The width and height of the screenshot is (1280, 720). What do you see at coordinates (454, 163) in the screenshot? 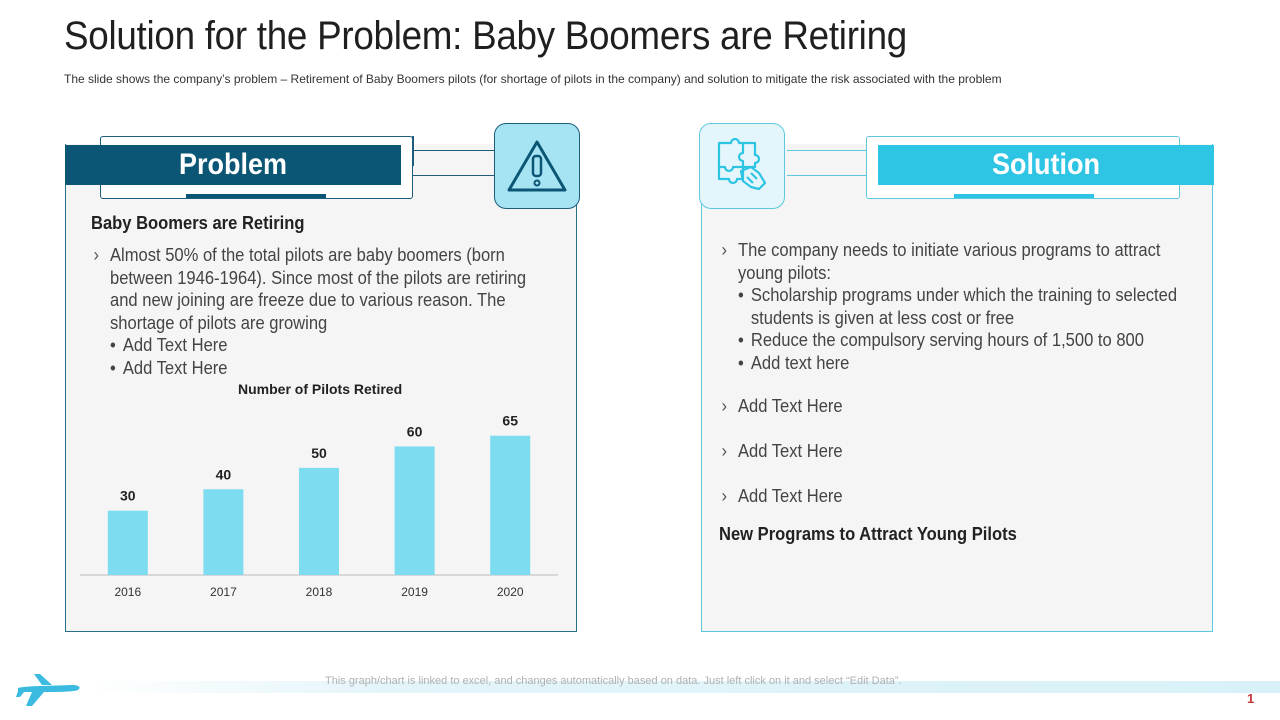
I see `problem-connector` at bounding box center [454, 163].